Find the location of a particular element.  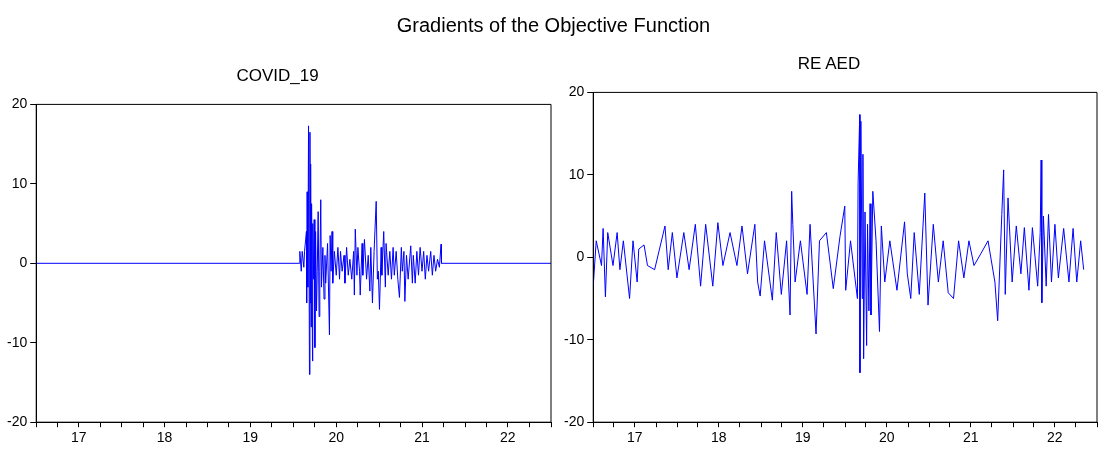

chart-title: COVID_19 is located at coordinates (277, 75).